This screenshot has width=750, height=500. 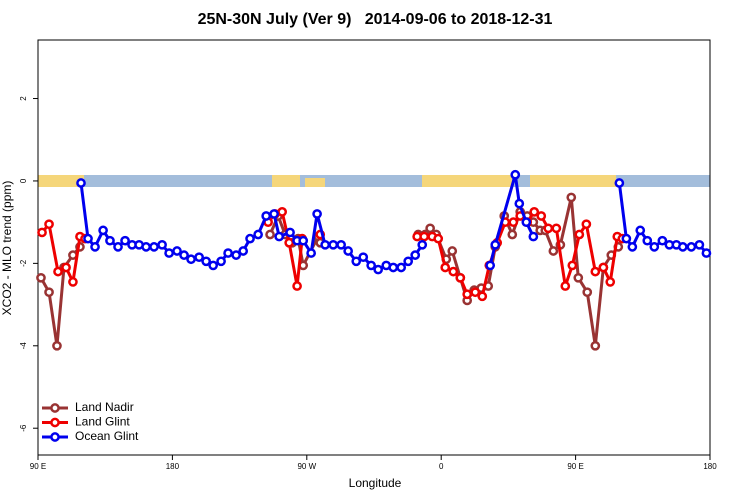 I want to click on y-tick-label: 2, so click(x=23, y=98).